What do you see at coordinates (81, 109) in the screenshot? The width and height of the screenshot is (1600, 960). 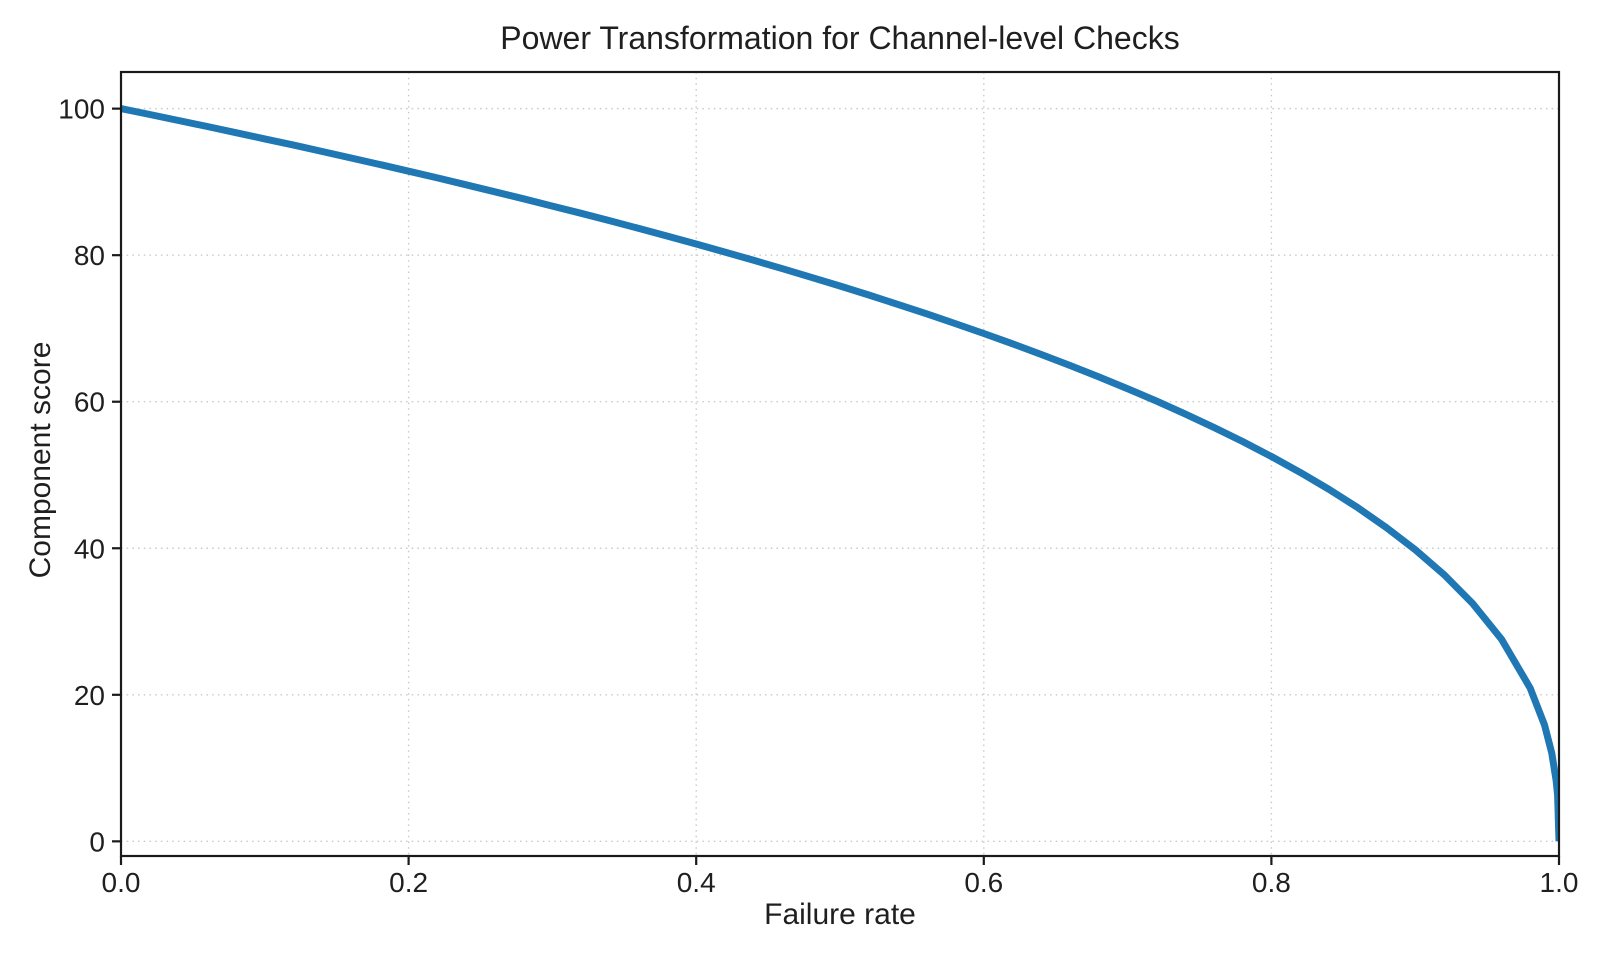 I see `y-tick-label: 100` at bounding box center [81, 109].